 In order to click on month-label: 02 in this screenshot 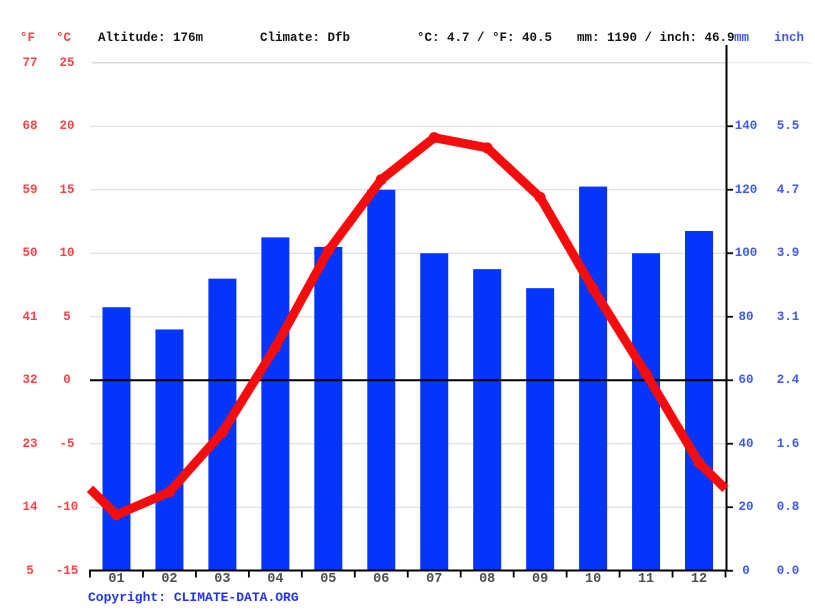, I will do `click(169, 579)`.